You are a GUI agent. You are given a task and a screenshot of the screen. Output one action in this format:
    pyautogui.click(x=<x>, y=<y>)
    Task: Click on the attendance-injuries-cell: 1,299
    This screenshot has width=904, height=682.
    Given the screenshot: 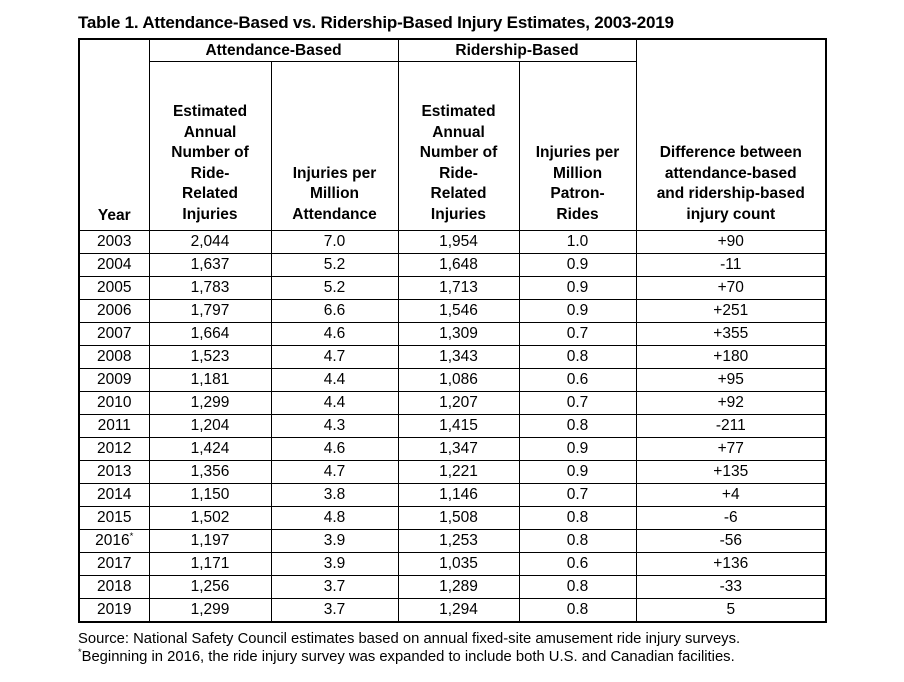 What is the action you would take?
    pyautogui.click(x=210, y=610)
    